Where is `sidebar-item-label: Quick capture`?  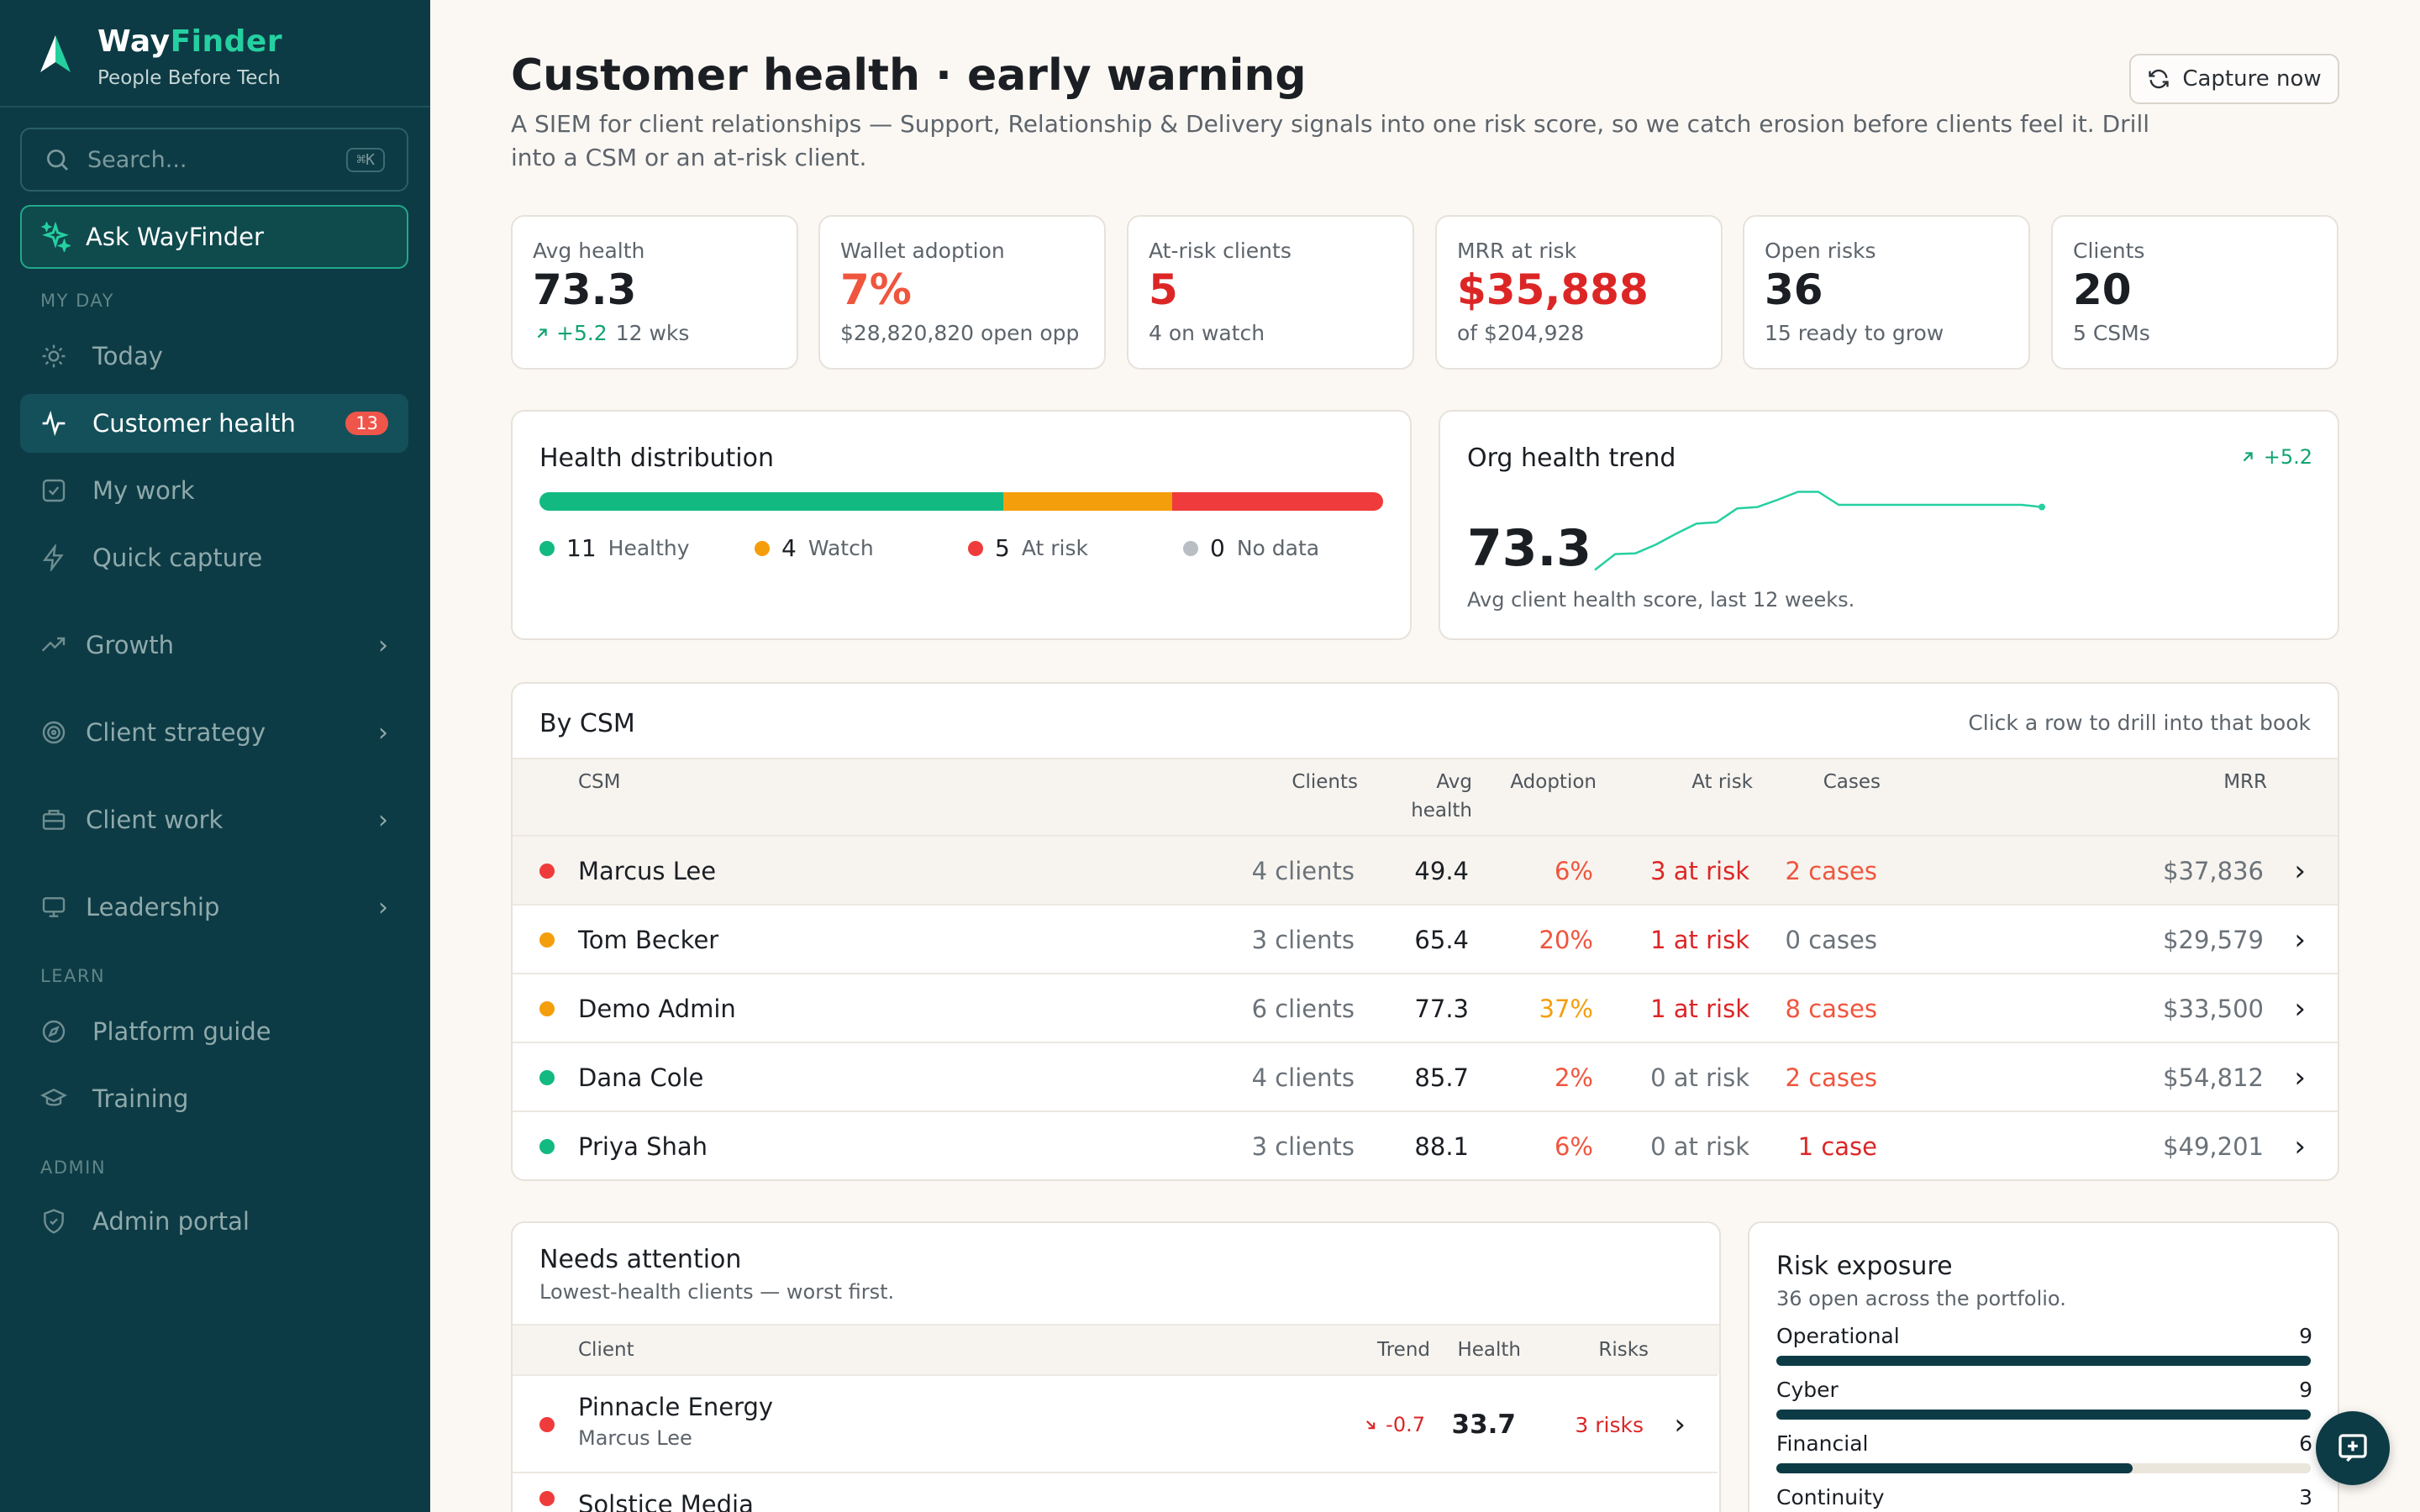 sidebar-item-label: Quick capture is located at coordinates (177, 557).